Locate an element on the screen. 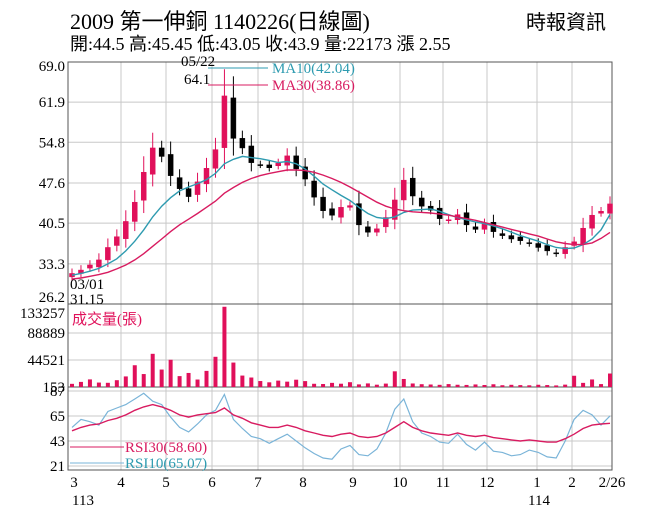 This screenshot has height=525, width=656. price-y-tick-label: 47.6 is located at coordinates (52, 184).